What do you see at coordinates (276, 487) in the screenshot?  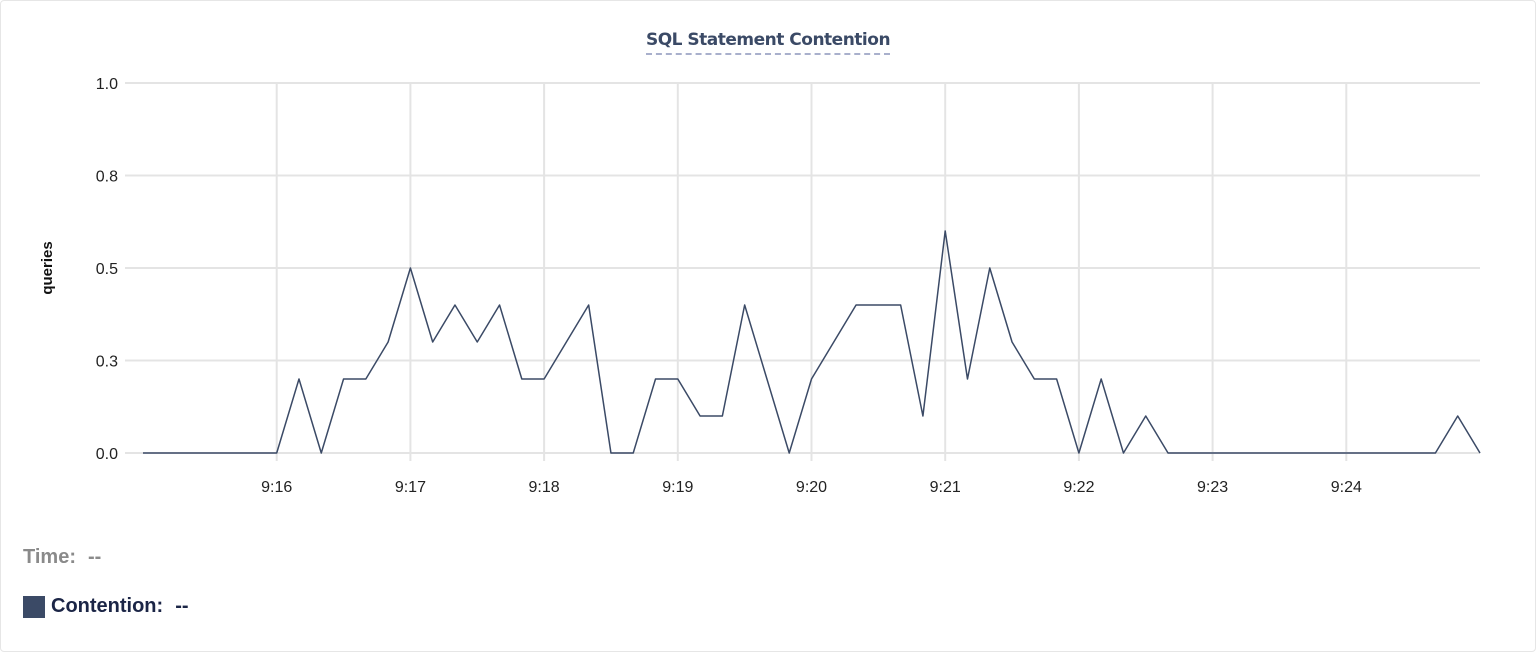 I see `x-tick-label: 9:16` at bounding box center [276, 487].